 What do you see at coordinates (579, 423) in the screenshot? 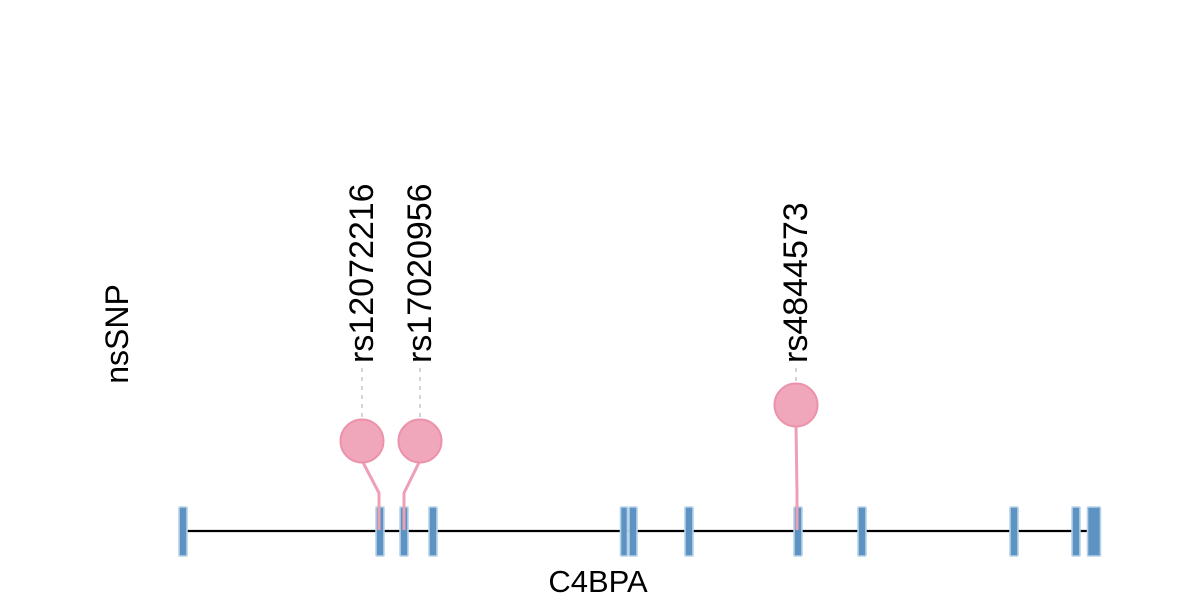
I see `lollipop-circles` at bounding box center [579, 423].